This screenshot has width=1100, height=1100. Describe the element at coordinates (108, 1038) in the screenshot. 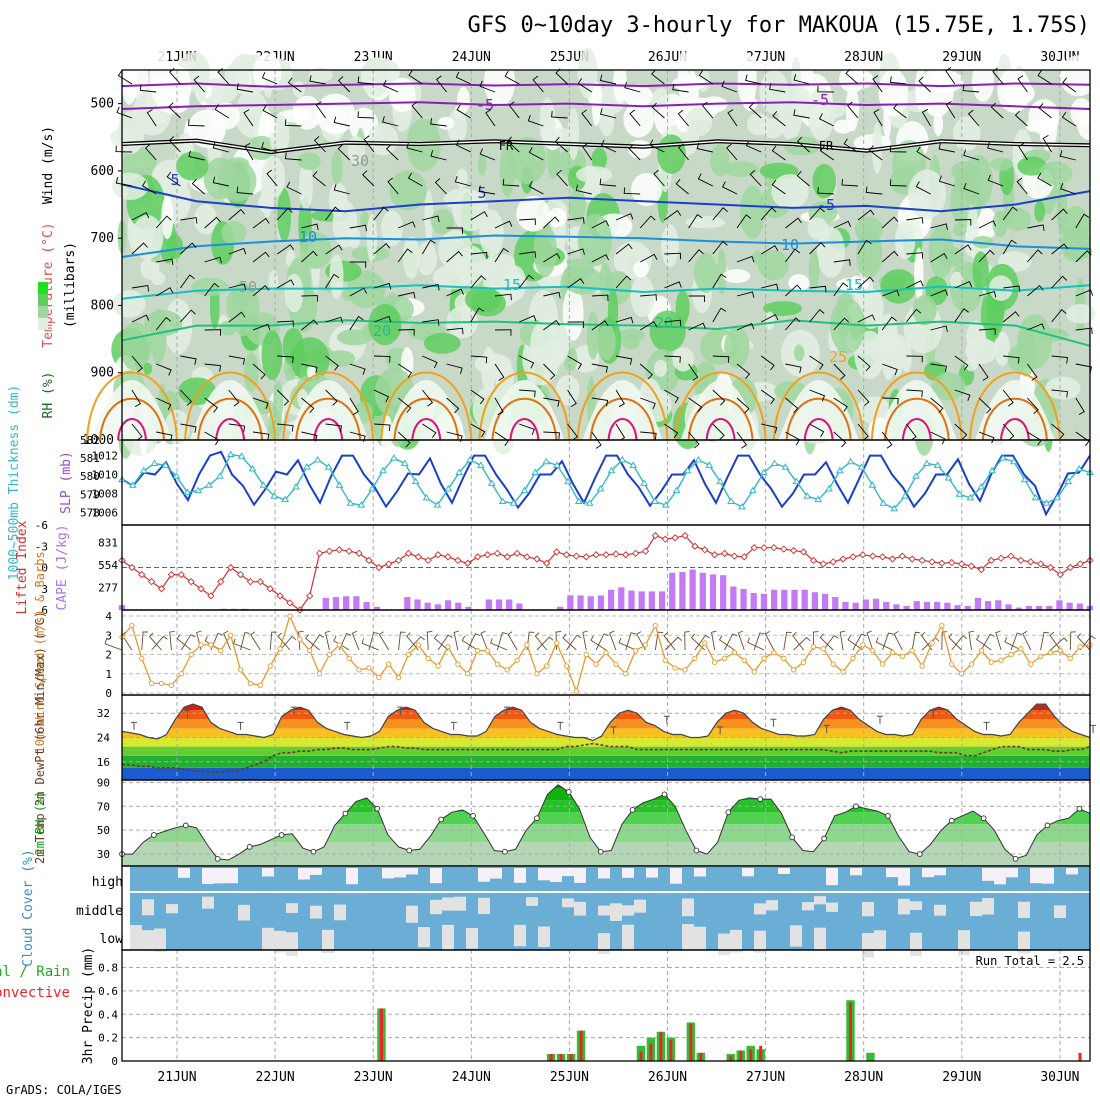

I see `precip-tick-label: 0.2` at that location.